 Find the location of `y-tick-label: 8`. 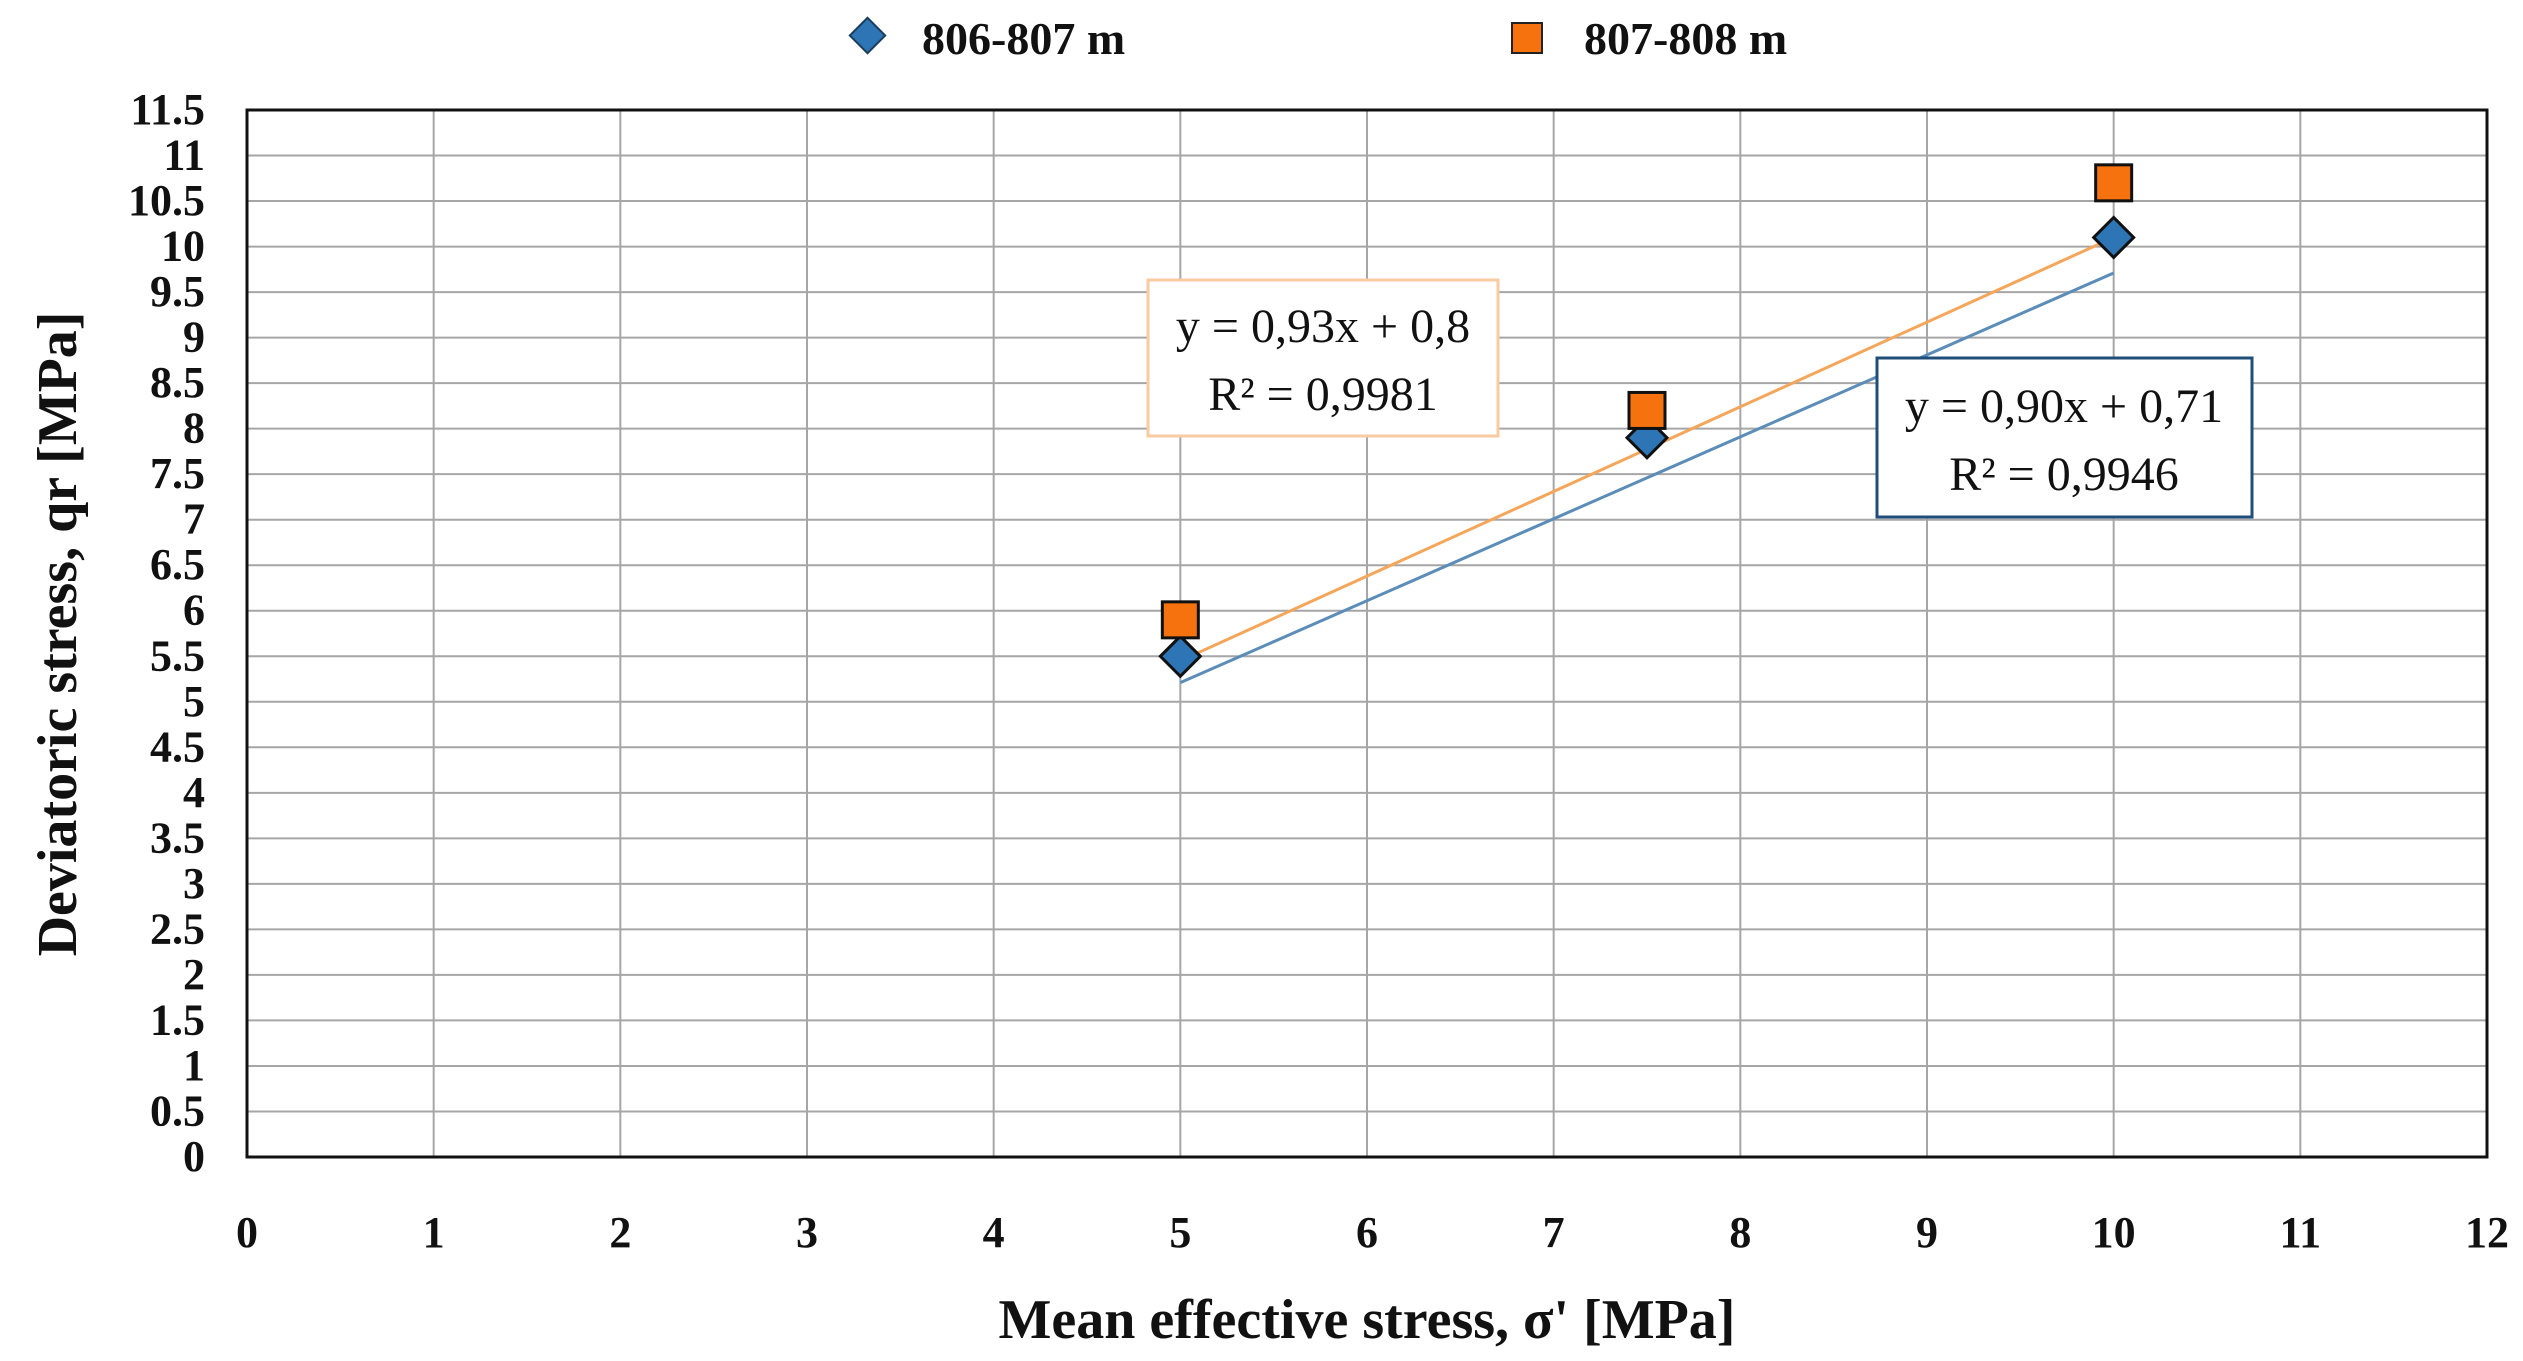

y-tick-label: 8 is located at coordinates (194, 428).